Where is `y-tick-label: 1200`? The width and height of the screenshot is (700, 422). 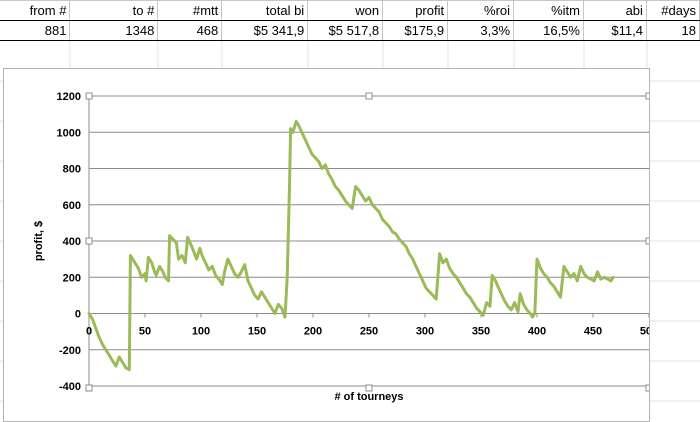 y-tick-label: 1200 is located at coordinates (69, 97).